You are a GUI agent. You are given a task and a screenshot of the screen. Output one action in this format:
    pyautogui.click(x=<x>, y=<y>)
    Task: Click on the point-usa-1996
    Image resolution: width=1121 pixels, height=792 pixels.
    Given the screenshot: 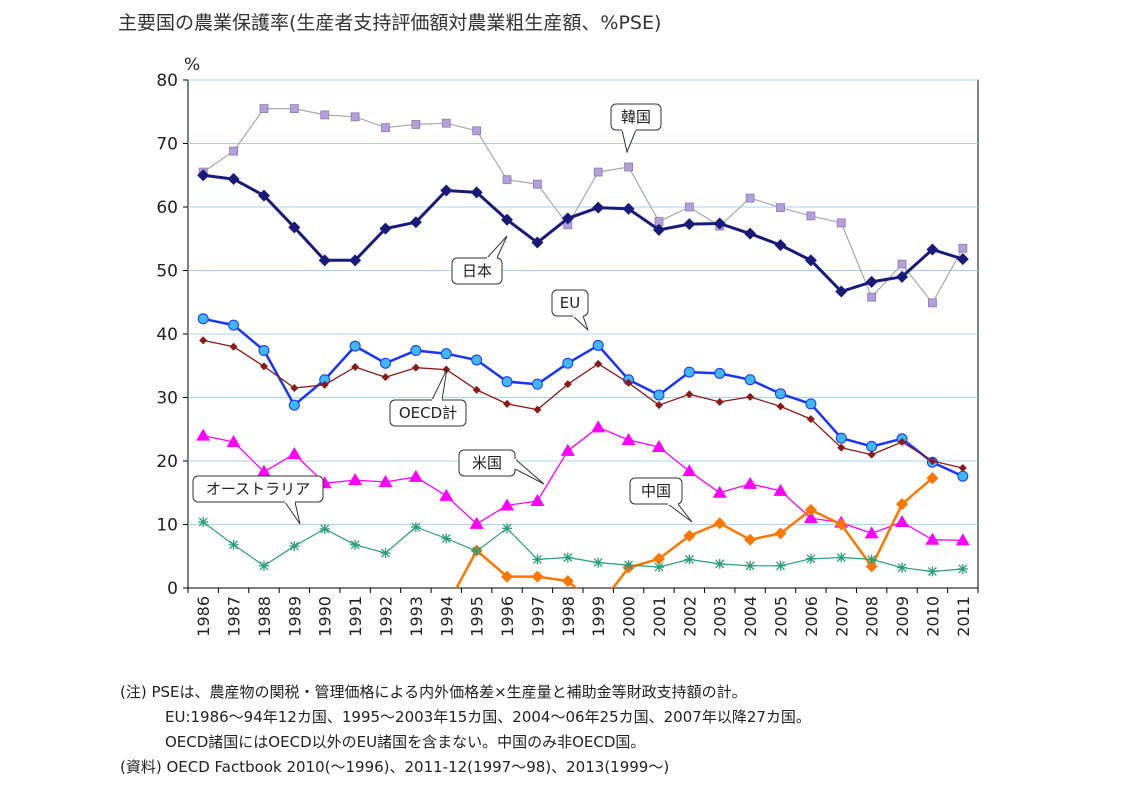 What is the action you would take?
    pyautogui.click(x=507, y=504)
    